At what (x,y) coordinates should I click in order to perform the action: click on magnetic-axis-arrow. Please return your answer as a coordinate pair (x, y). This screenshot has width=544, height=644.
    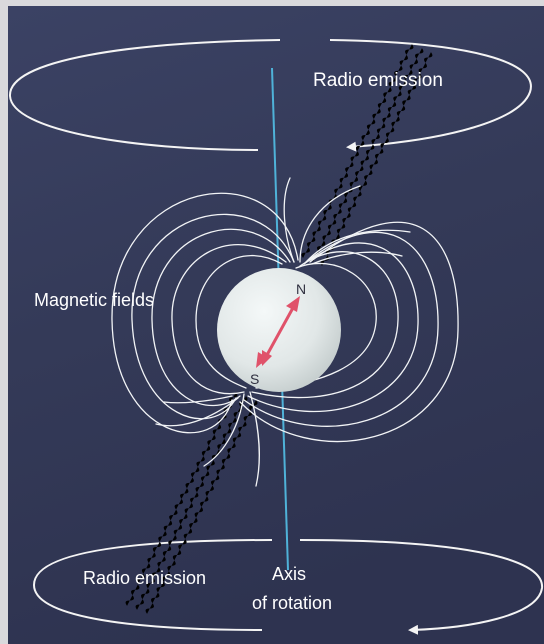
    Looking at the image, I should click on (278, 332).